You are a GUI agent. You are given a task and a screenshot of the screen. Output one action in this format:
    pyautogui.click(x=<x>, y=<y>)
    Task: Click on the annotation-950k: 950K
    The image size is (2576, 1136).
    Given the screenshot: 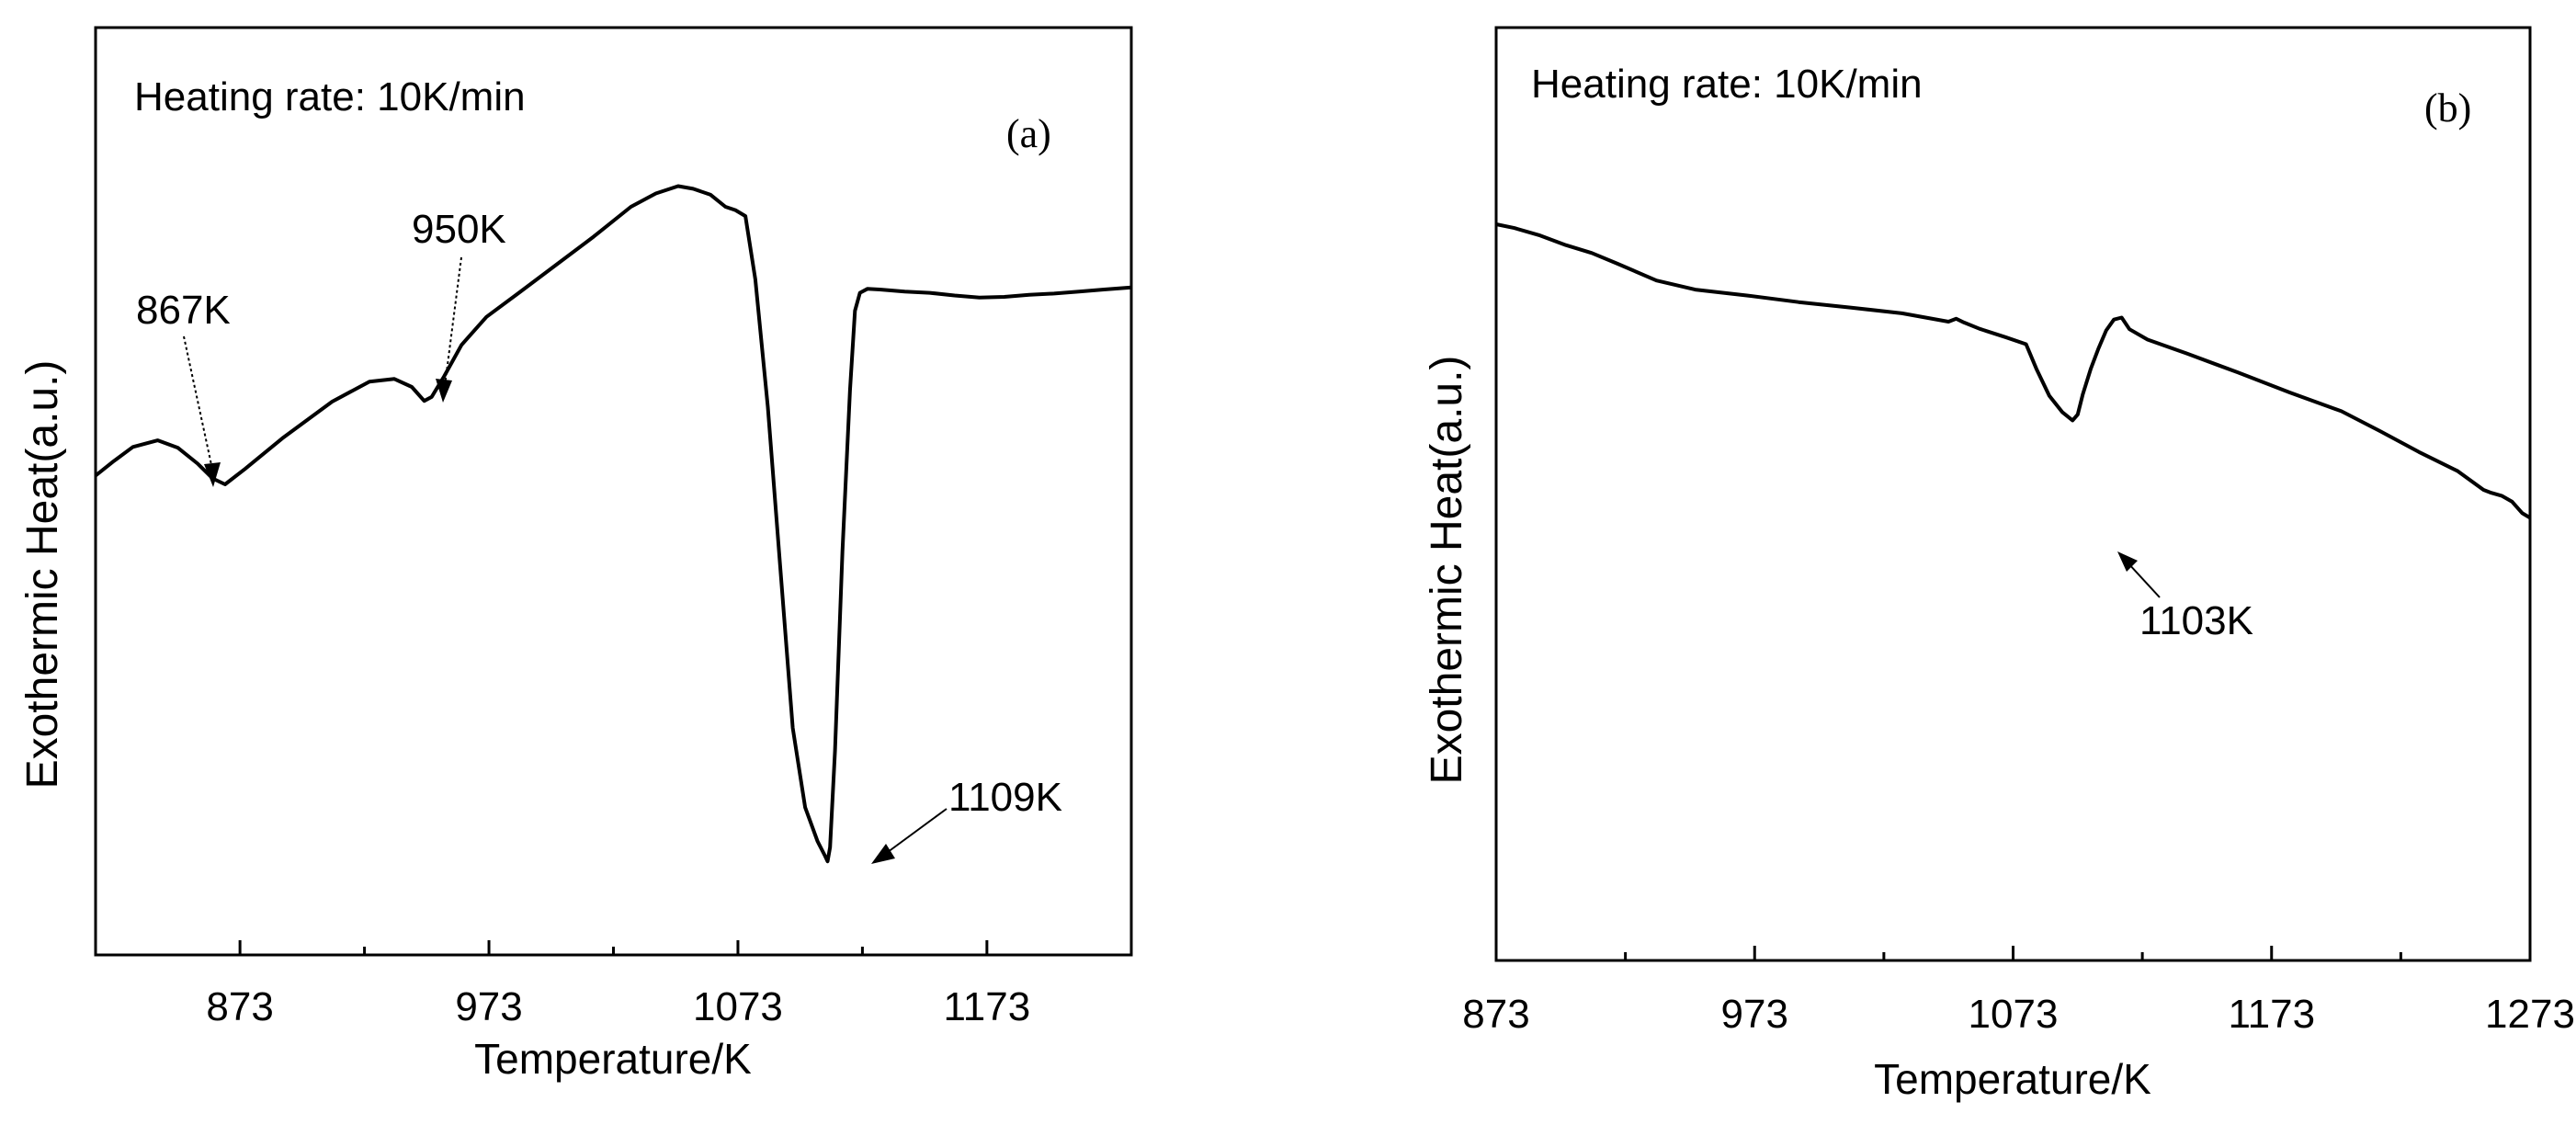 What is the action you would take?
    pyautogui.click(x=459, y=229)
    